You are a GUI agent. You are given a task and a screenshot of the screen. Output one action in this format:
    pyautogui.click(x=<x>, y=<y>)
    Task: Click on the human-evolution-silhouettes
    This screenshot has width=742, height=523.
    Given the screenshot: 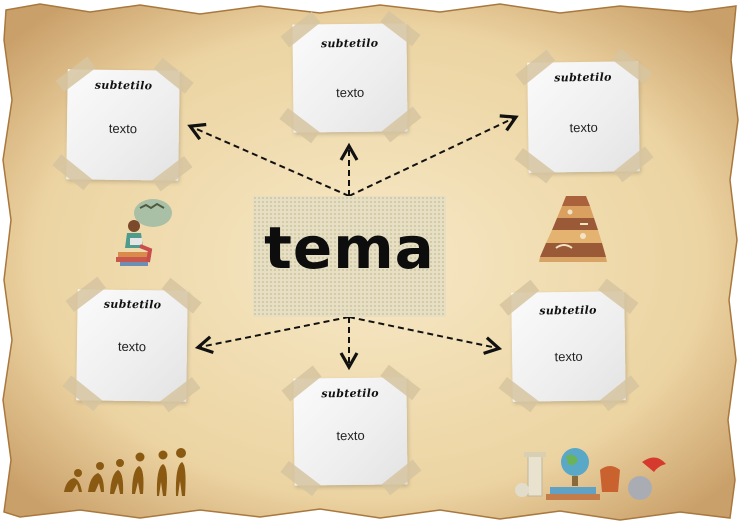 What is the action you would take?
    pyautogui.click(x=125, y=472)
    